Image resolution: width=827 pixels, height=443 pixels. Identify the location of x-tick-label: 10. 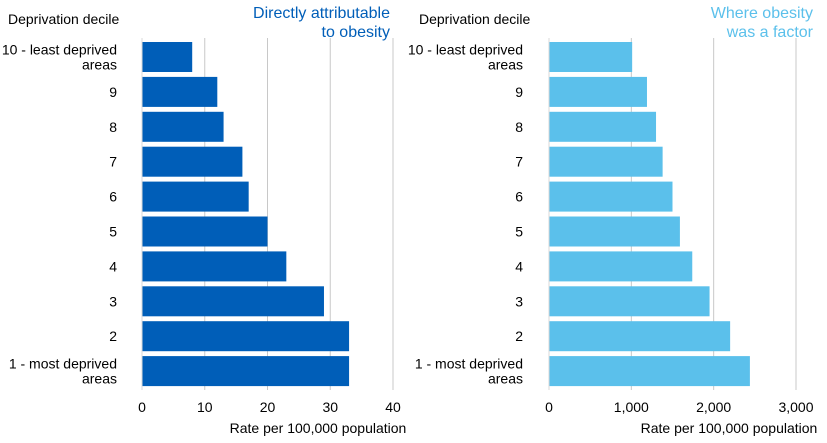
(205, 407).